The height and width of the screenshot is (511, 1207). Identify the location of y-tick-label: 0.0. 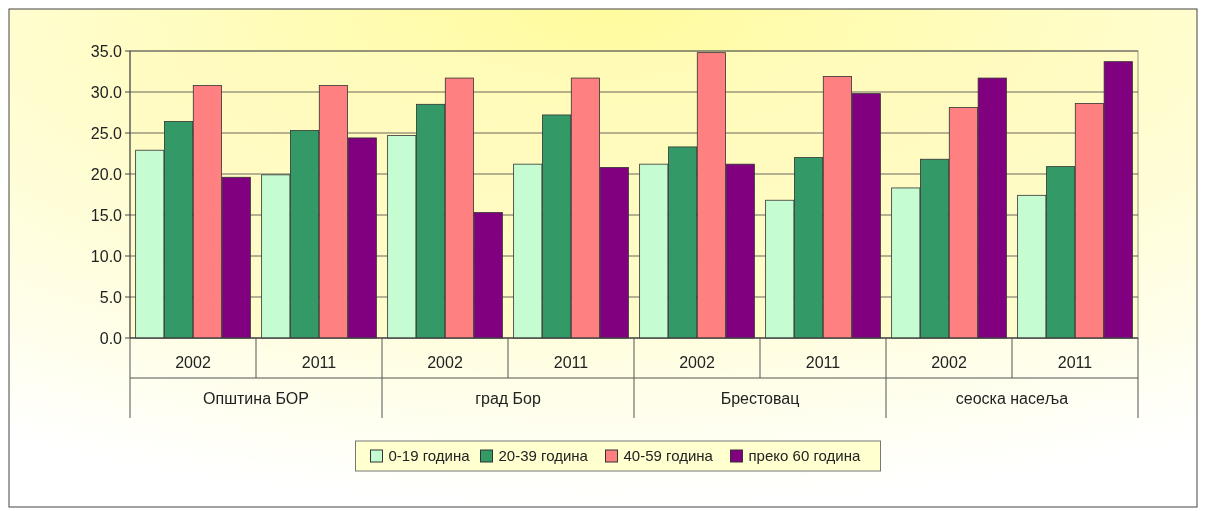
(111, 338).